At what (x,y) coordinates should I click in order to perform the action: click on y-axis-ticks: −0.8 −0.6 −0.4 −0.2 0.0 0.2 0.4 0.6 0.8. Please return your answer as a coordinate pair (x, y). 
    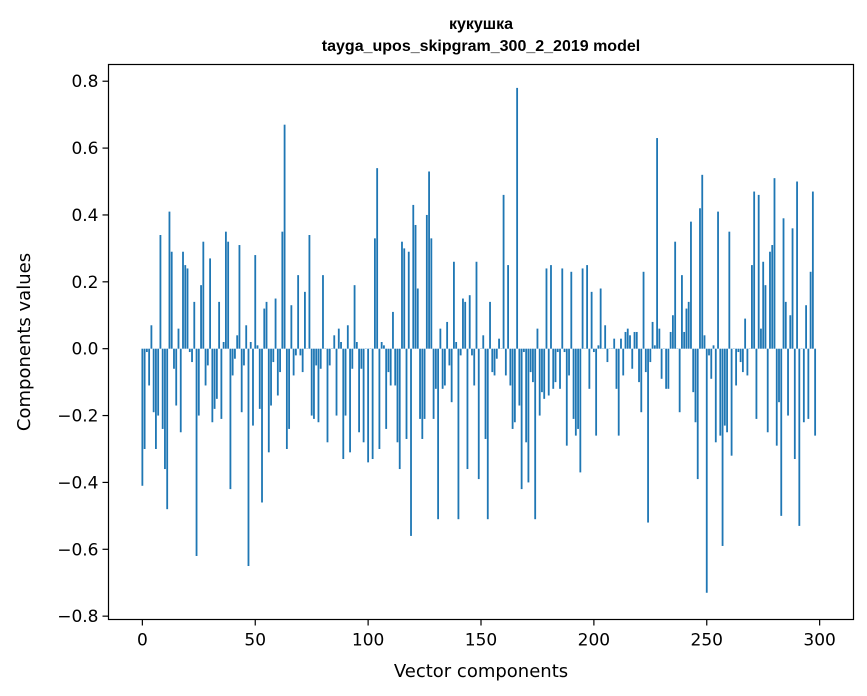
    Looking at the image, I should click on (83, 349).